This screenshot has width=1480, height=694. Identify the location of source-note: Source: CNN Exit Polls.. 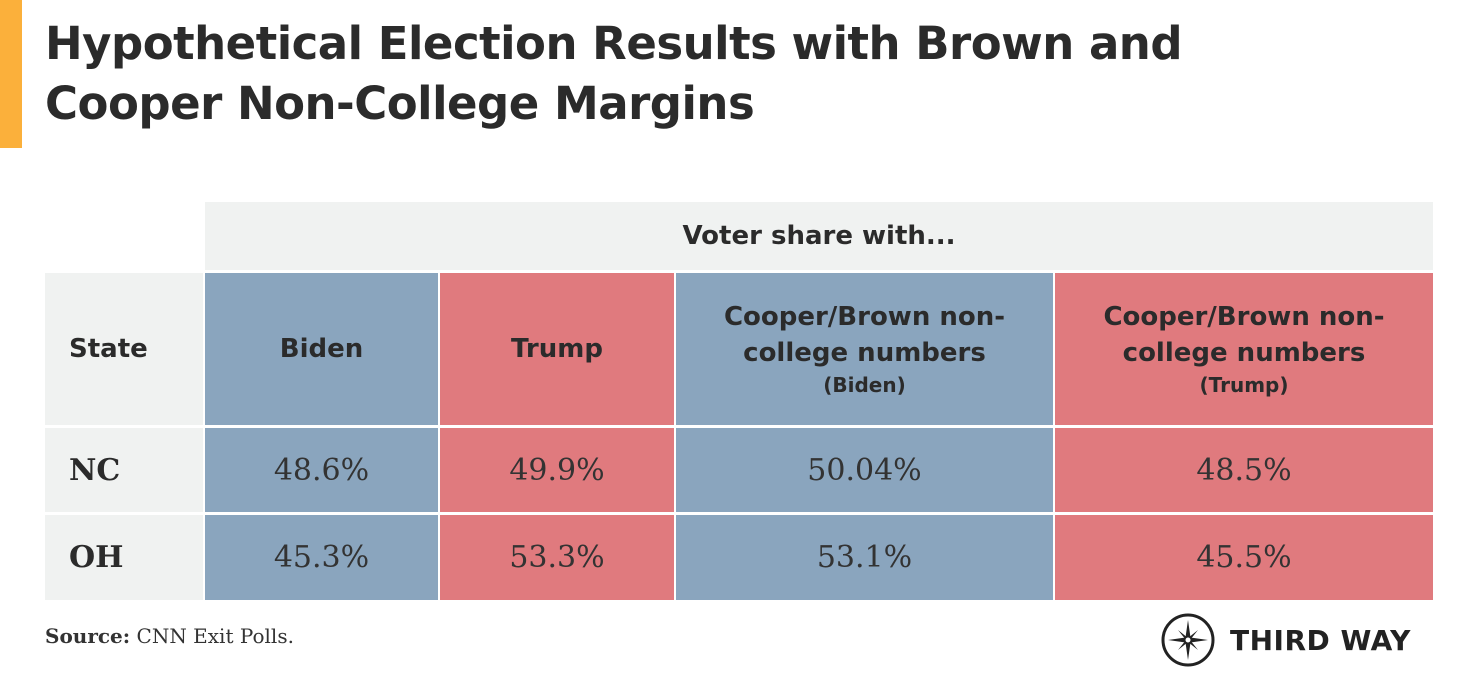
(169, 636).